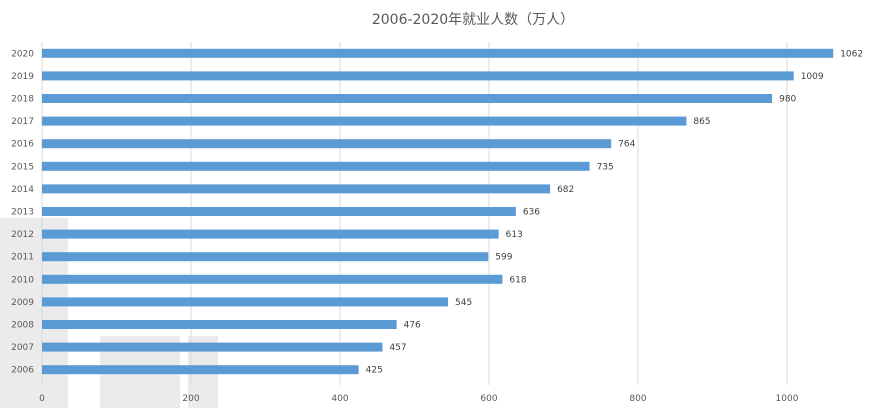 The image size is (869, 408). Describe the element at coordinates (531, 213) in the screenshot. I see `data-label: 636` at that location.